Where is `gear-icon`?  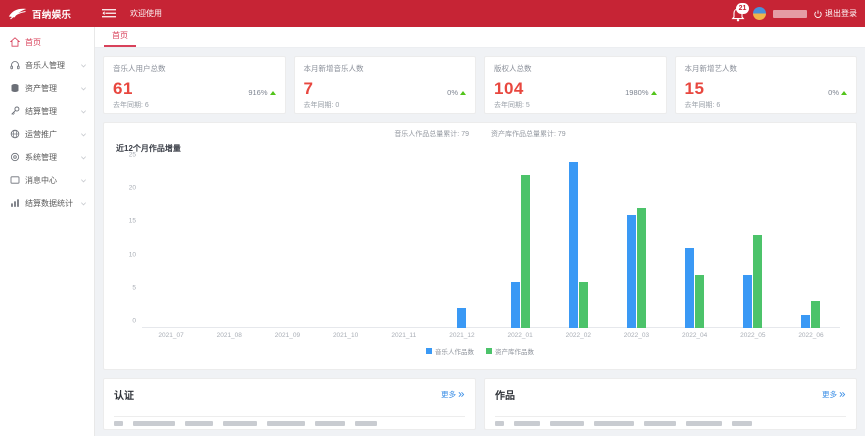
gear-icon is located at coordinates (14, 157).